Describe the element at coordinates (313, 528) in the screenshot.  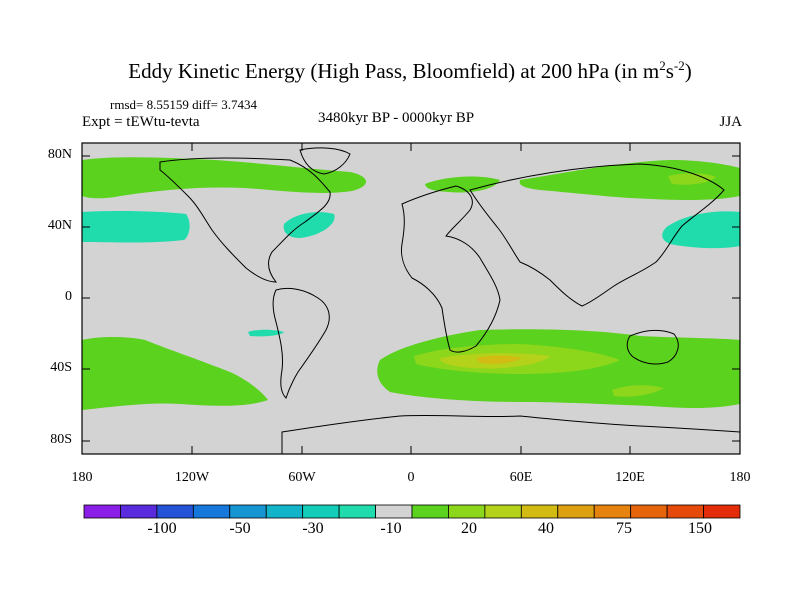
I see `colorbar-label: -30` at that location.